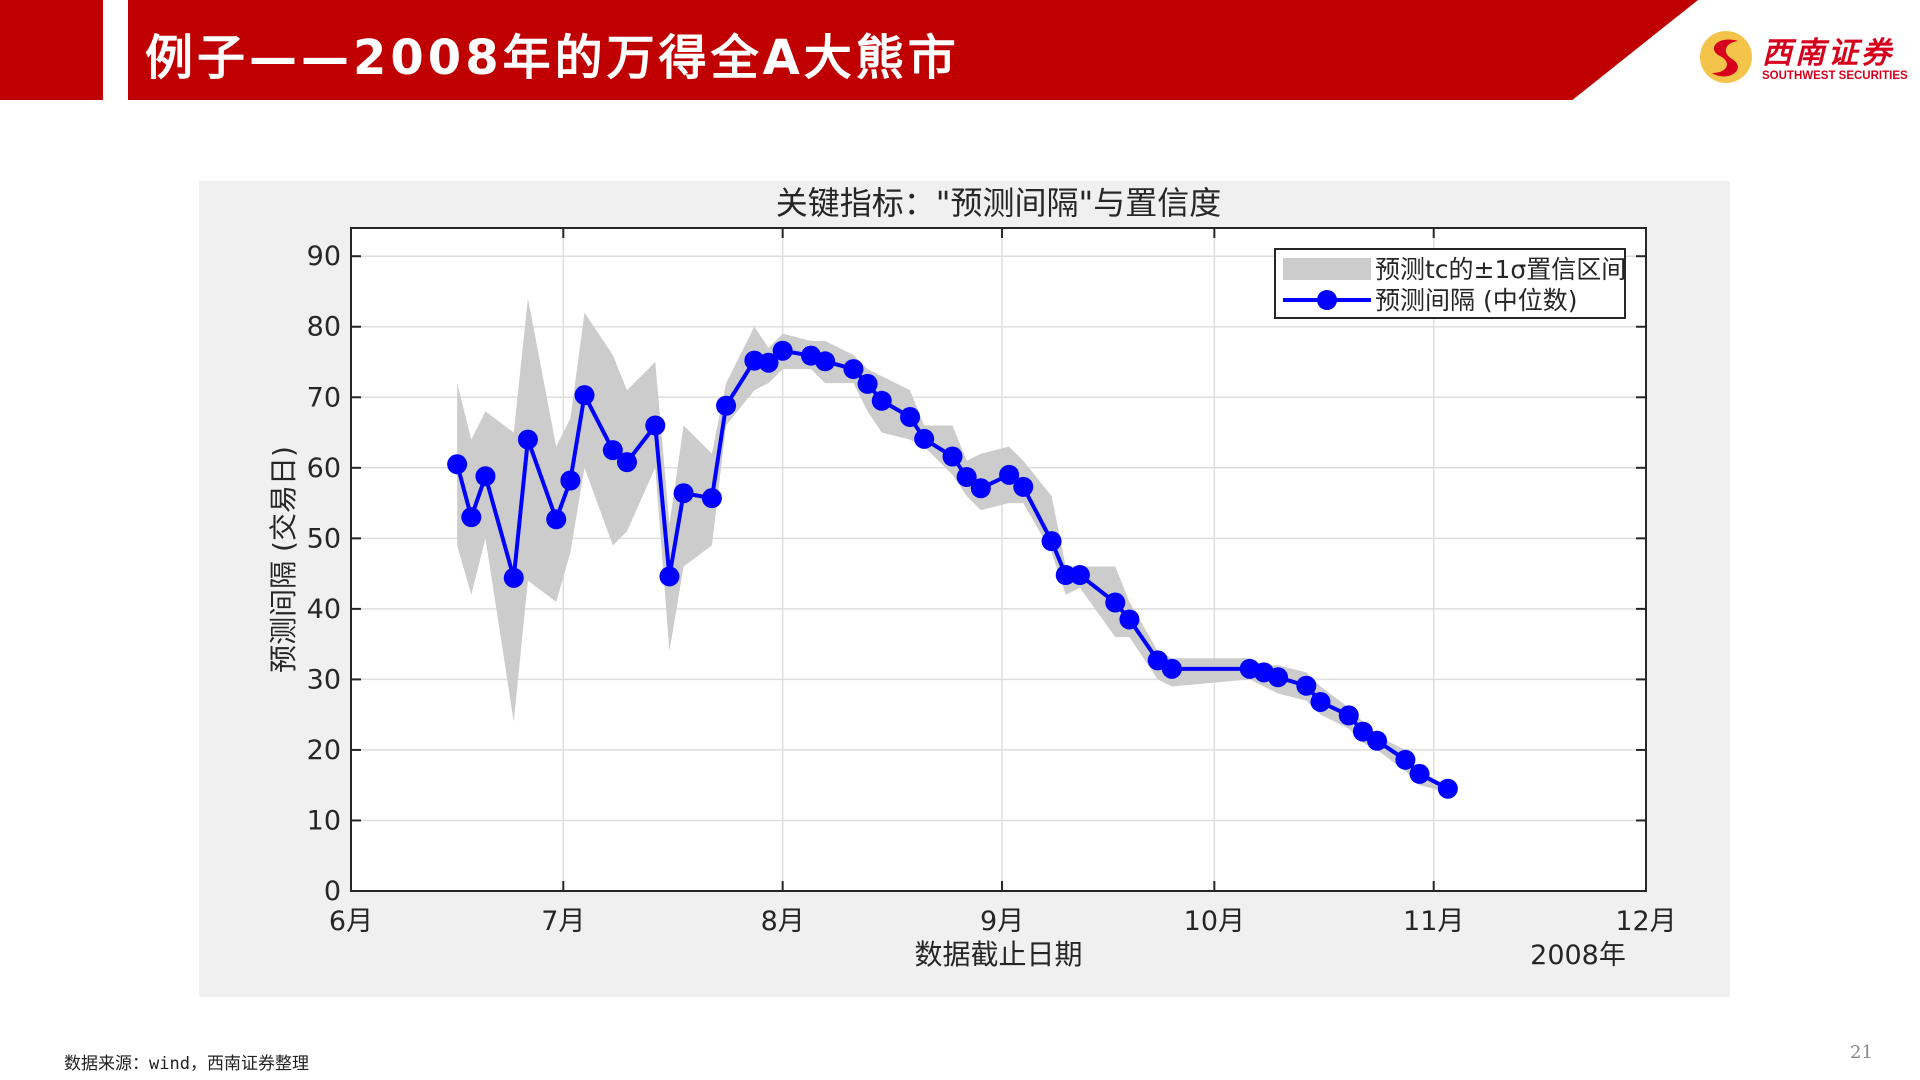 The width and height of the screenshot is (1920, 1080). I want to click on y-tick-label: 60, so click(324, 468).